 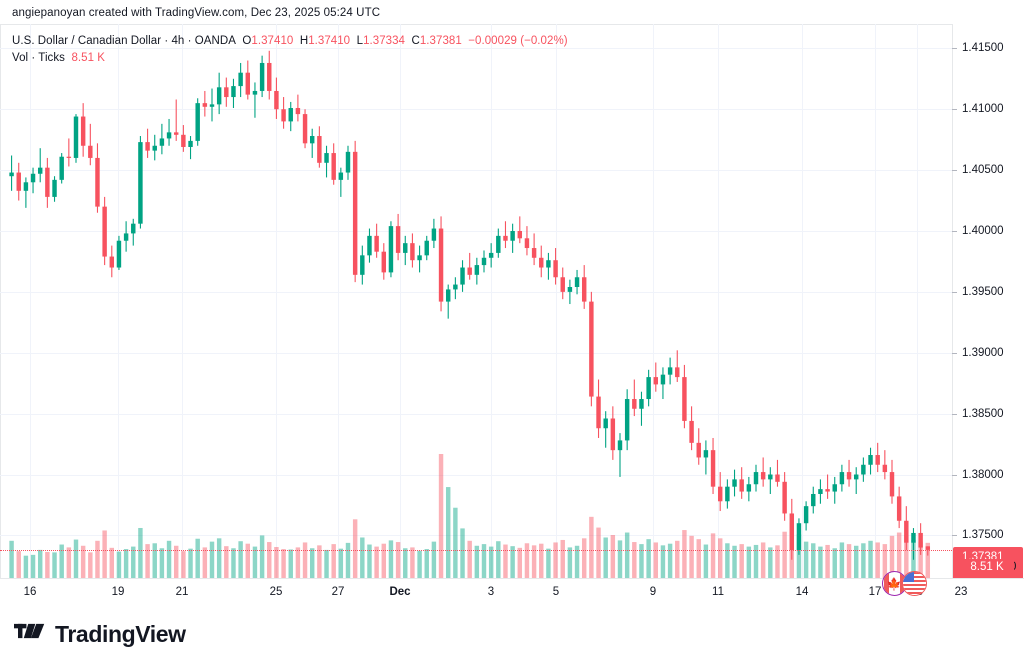 I want to click on pane-top-border, so click(x=512, y=24).